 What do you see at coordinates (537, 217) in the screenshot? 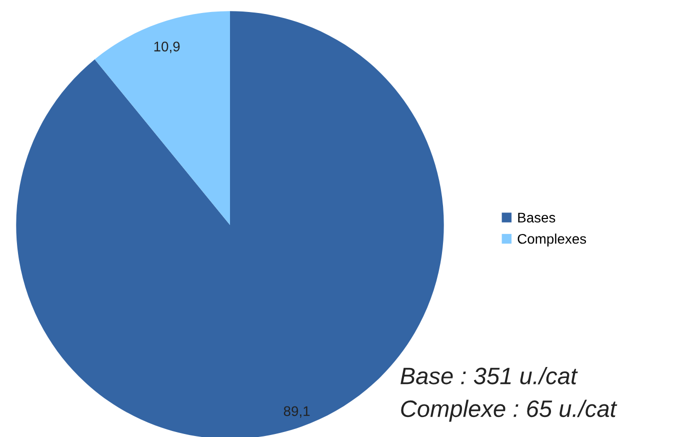
I see `legend-label: Bases` at bounding box center [537, 217].